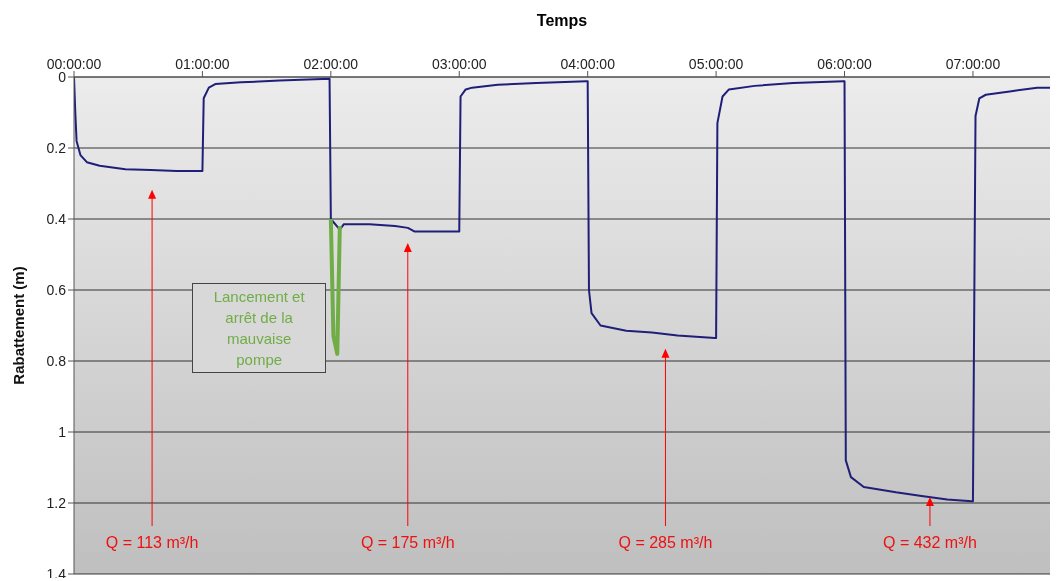 This screenshot has width=1062, height=581. I want to click on y-axis-title: Rabattement (m), so click(18, 325).